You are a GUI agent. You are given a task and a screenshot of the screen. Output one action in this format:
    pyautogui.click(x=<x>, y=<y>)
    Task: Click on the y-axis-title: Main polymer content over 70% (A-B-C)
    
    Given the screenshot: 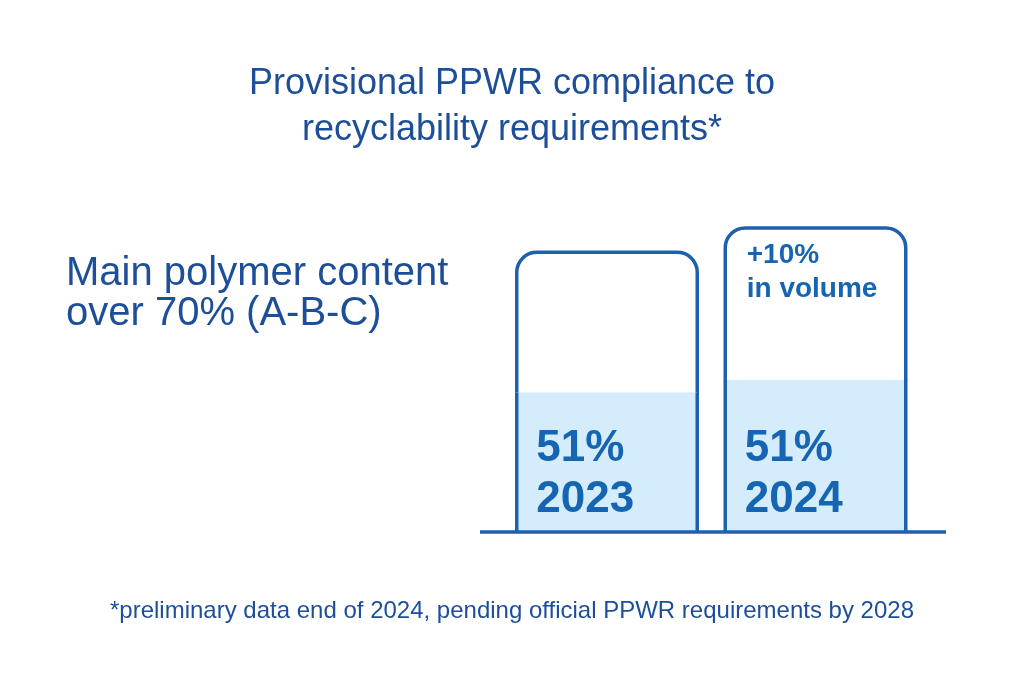 What is the action you would take?
    pyautogui.click(x=258, y=291)
    